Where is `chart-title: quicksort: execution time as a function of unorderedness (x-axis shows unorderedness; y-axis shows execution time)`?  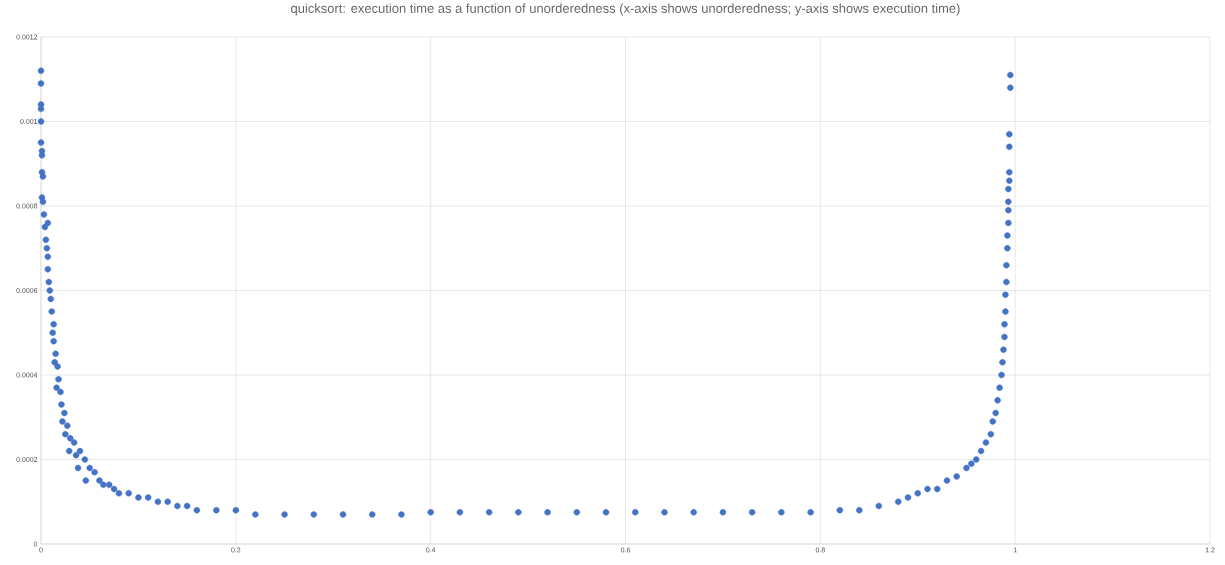
chart-title: quicksort: execution time as a function of unorderedness (x-axis shows unorderedness; y-axis shows execution time) is located at coordinates (625, 9).